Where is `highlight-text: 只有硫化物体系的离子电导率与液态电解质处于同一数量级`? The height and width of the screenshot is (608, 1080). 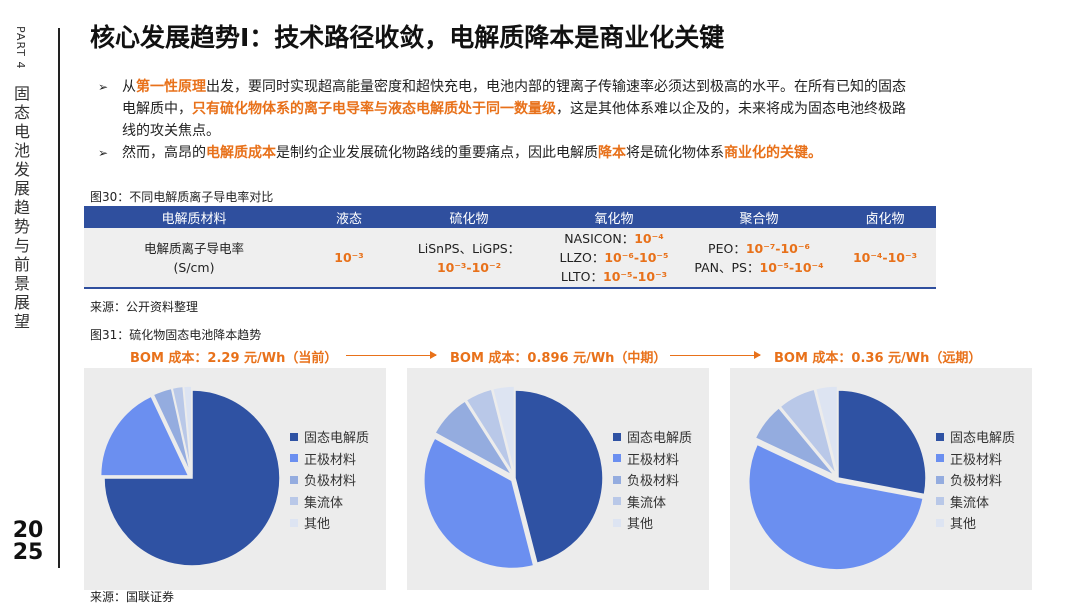 highlight-text: 只有硫化物体系的离子电导率与液态电解质处于同一数量级 is located at coordinates (374, 109).